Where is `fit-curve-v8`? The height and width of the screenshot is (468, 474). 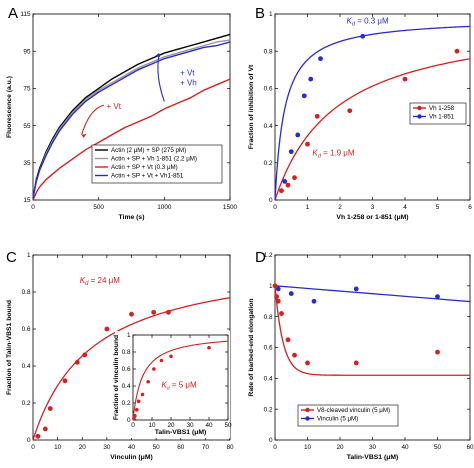
fit-curve-v8 is located at coordinates (372, 330).